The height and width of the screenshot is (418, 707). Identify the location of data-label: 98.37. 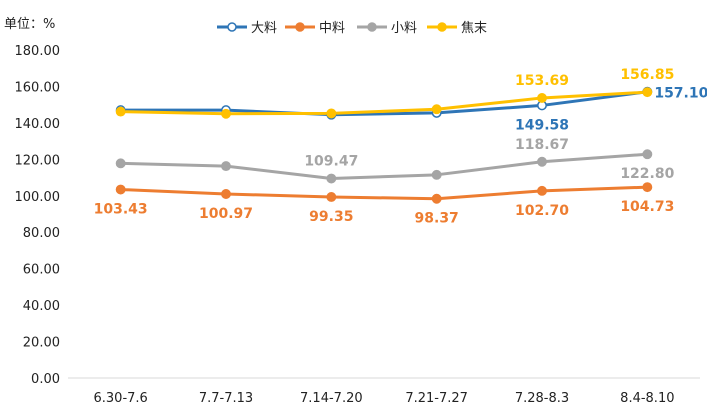
(437, 219).